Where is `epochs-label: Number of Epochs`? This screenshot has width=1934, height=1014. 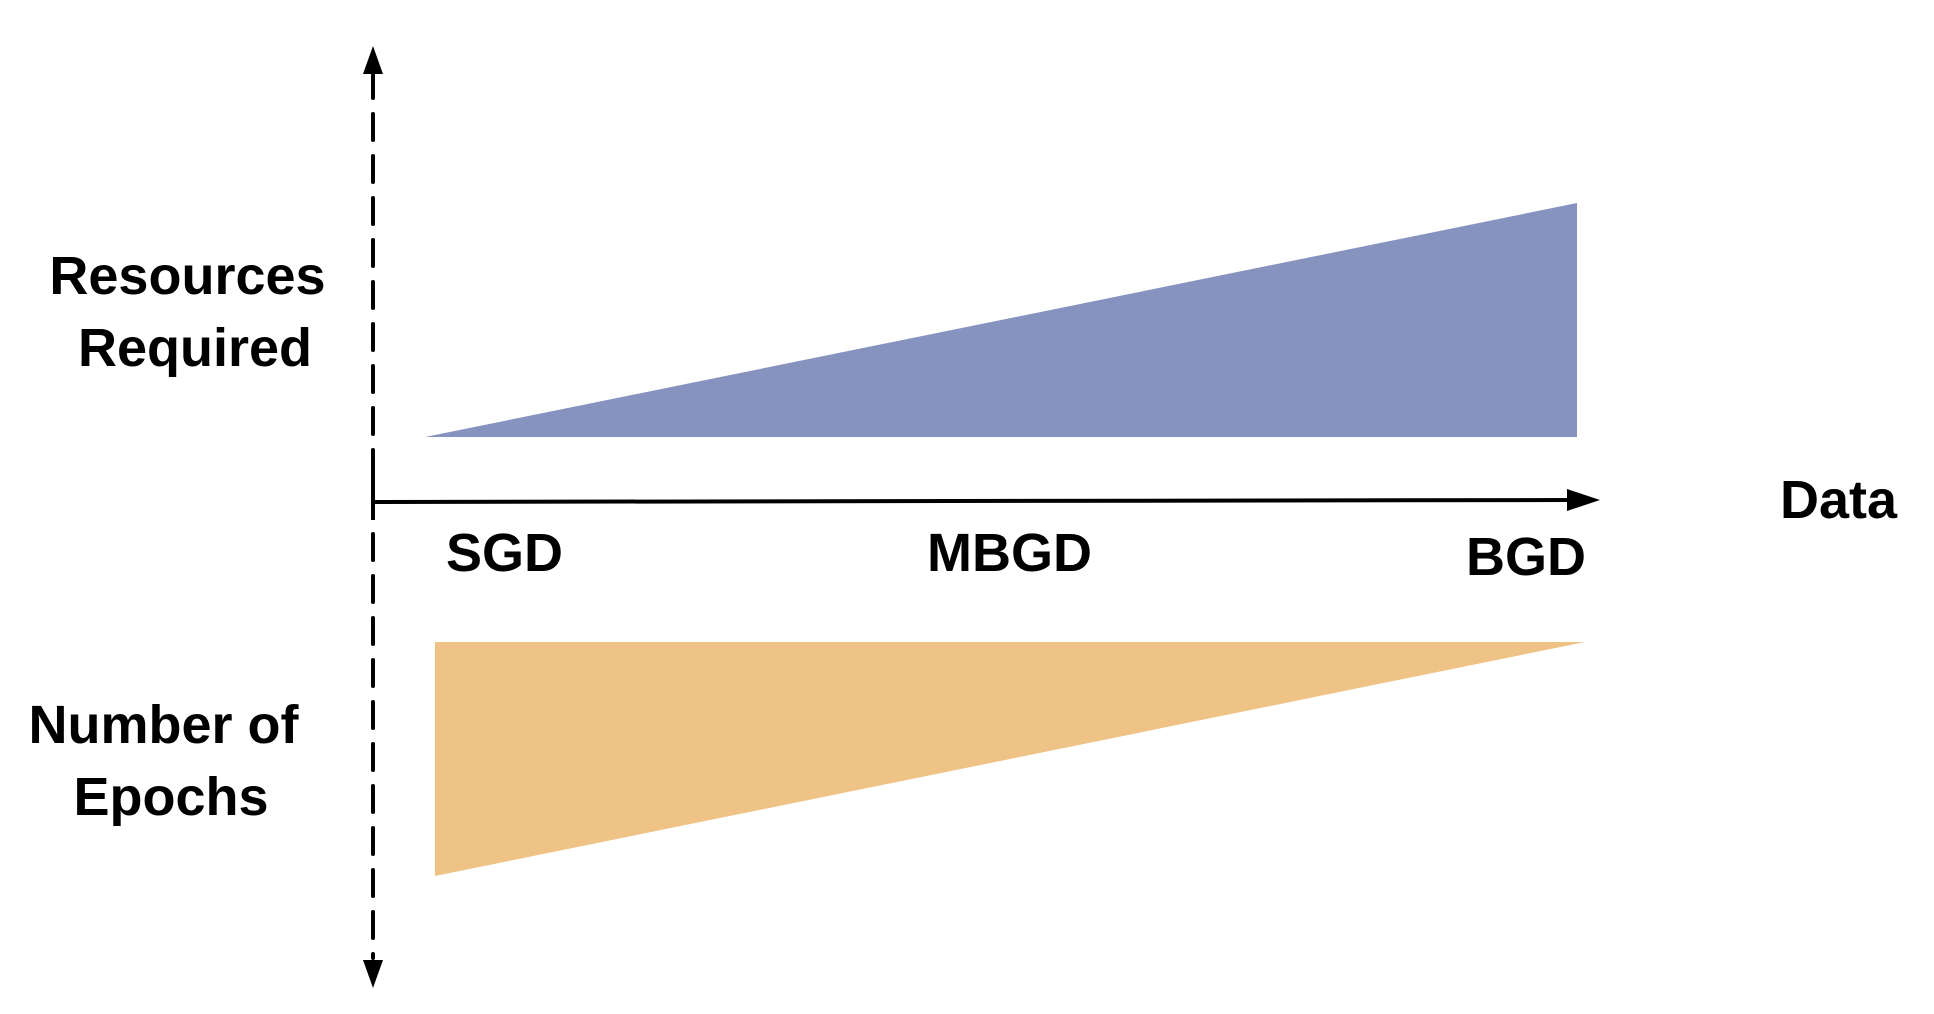 epochs-label: Number of Epochs is located at coordinates (170, 761).